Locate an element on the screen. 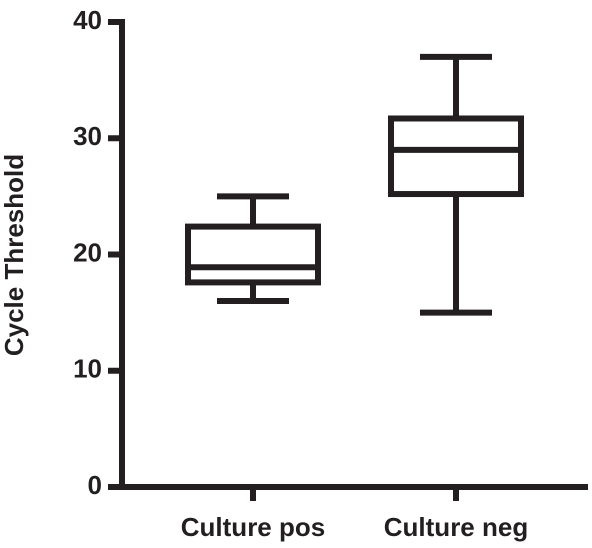 This screenshot has width=592, height=548. y-tick-label: 20 is located at coordinates (87, 252).